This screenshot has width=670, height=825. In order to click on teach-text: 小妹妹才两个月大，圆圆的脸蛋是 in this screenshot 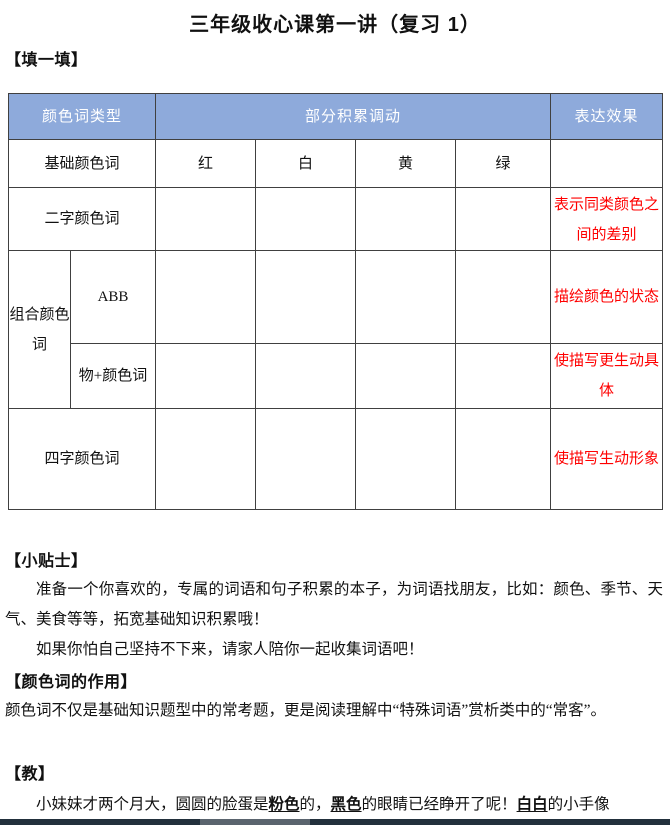, I will do `click(152, 804)`.